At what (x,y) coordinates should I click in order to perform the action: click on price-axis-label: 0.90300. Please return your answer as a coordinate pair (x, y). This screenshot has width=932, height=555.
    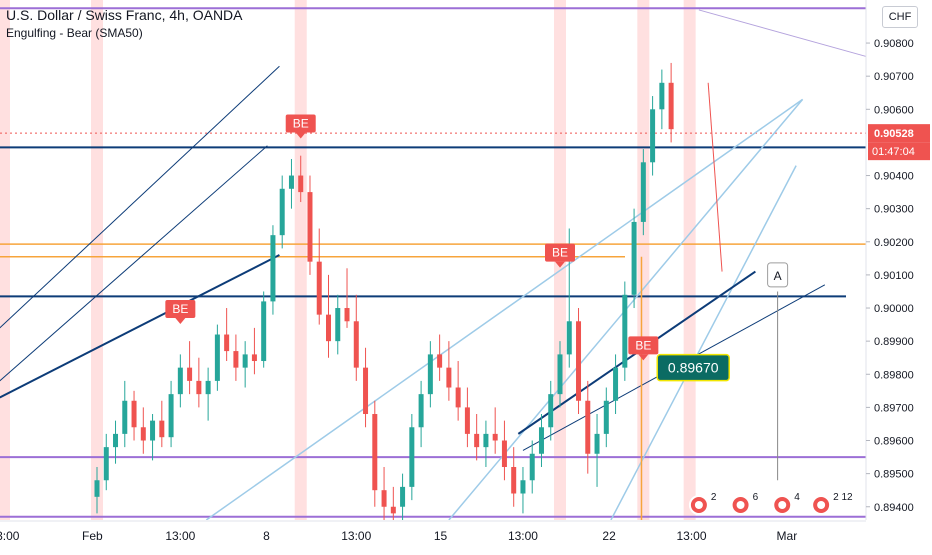
    Looking at the image, I should click on (894, 210).